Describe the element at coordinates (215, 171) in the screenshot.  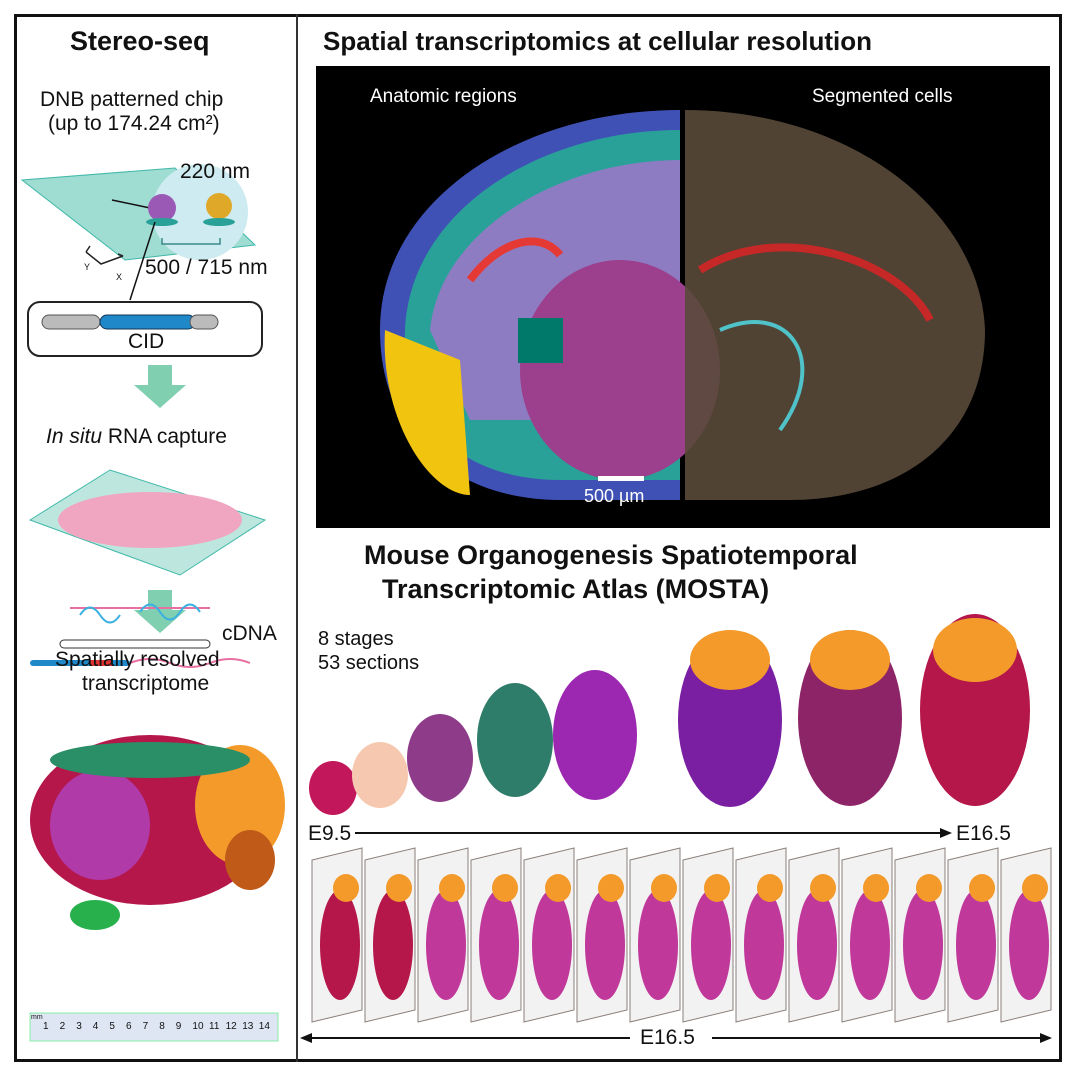
I see `dnb-size: 220 nm` at that location.